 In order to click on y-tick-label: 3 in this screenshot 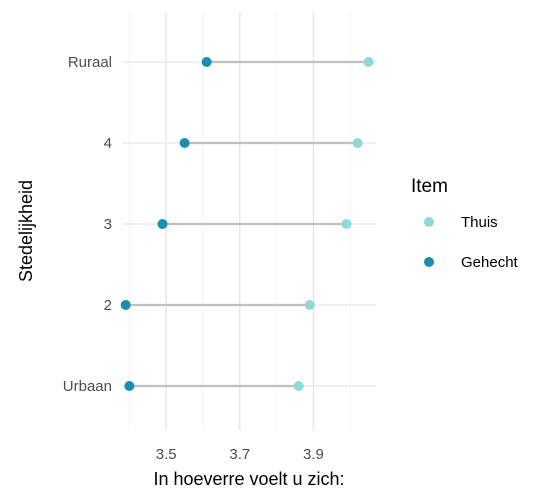, I will do `click(108, 224)`.